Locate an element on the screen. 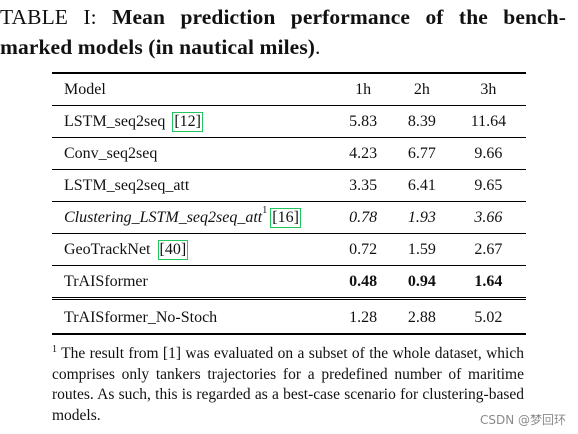 This screenshot has height=434, width=578. value-3h: 2.67 is located at coordinates (488, 249).